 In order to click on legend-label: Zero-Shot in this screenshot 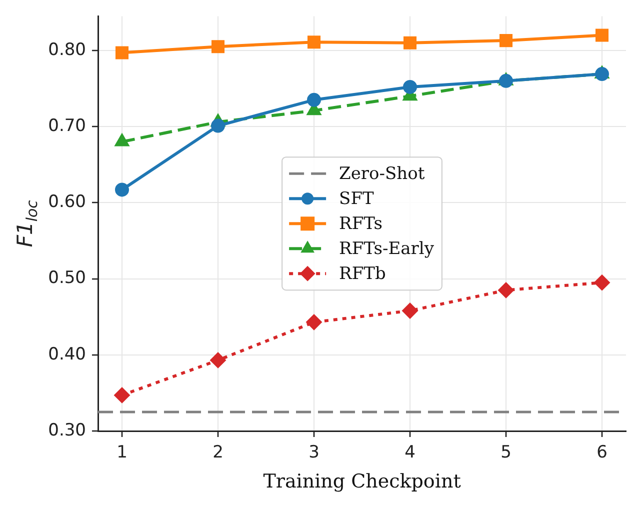, I will do `click(382, 174)`.